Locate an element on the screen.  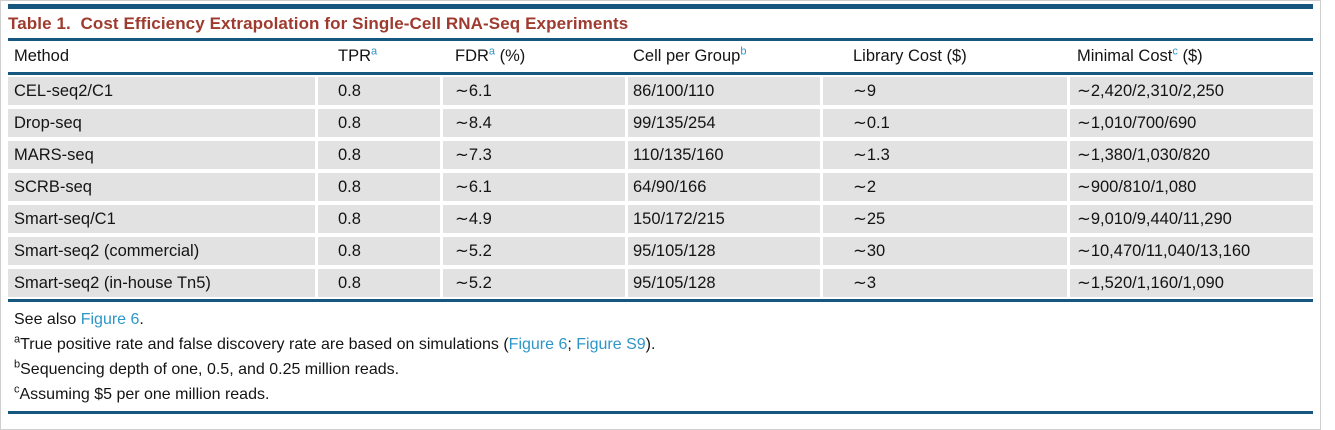
see-also-period: . is located at coordinates (141, 319).